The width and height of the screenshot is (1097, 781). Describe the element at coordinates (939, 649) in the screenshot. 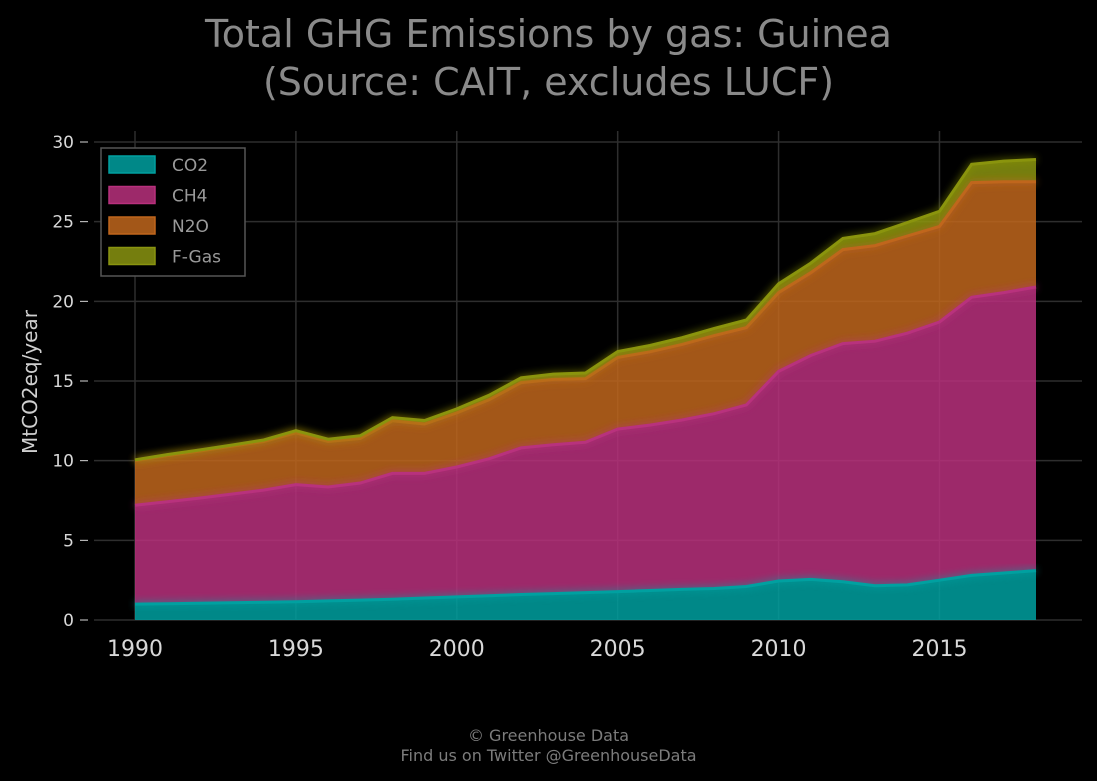

I see `x-tick-2015: 2015` at that location.